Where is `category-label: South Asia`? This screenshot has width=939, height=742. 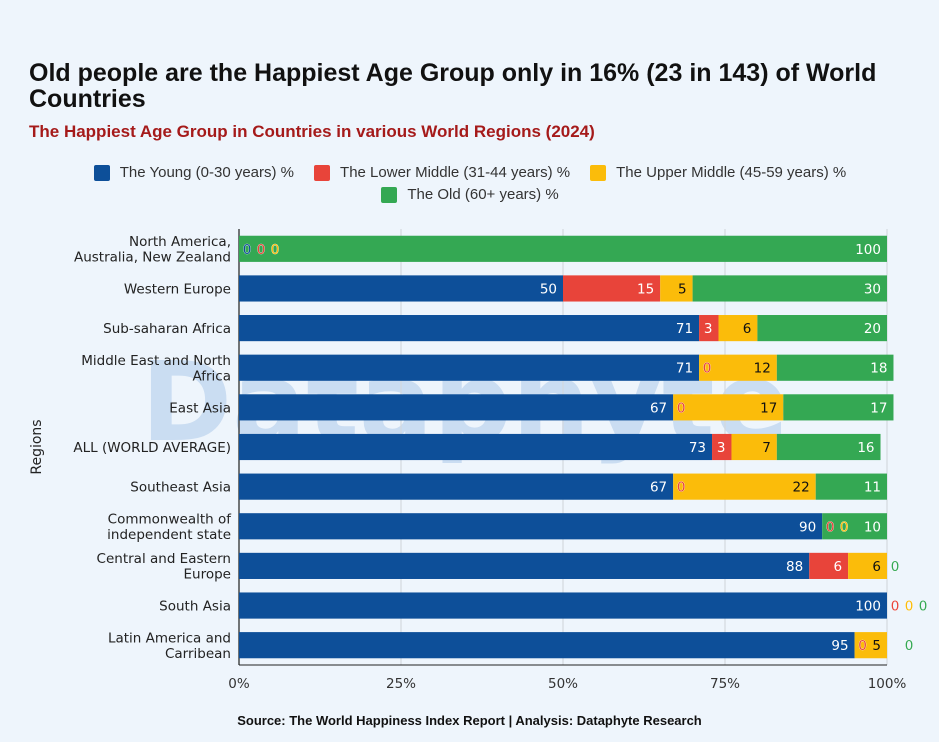
category-label: South Asia is located at coordinates (195, 607).